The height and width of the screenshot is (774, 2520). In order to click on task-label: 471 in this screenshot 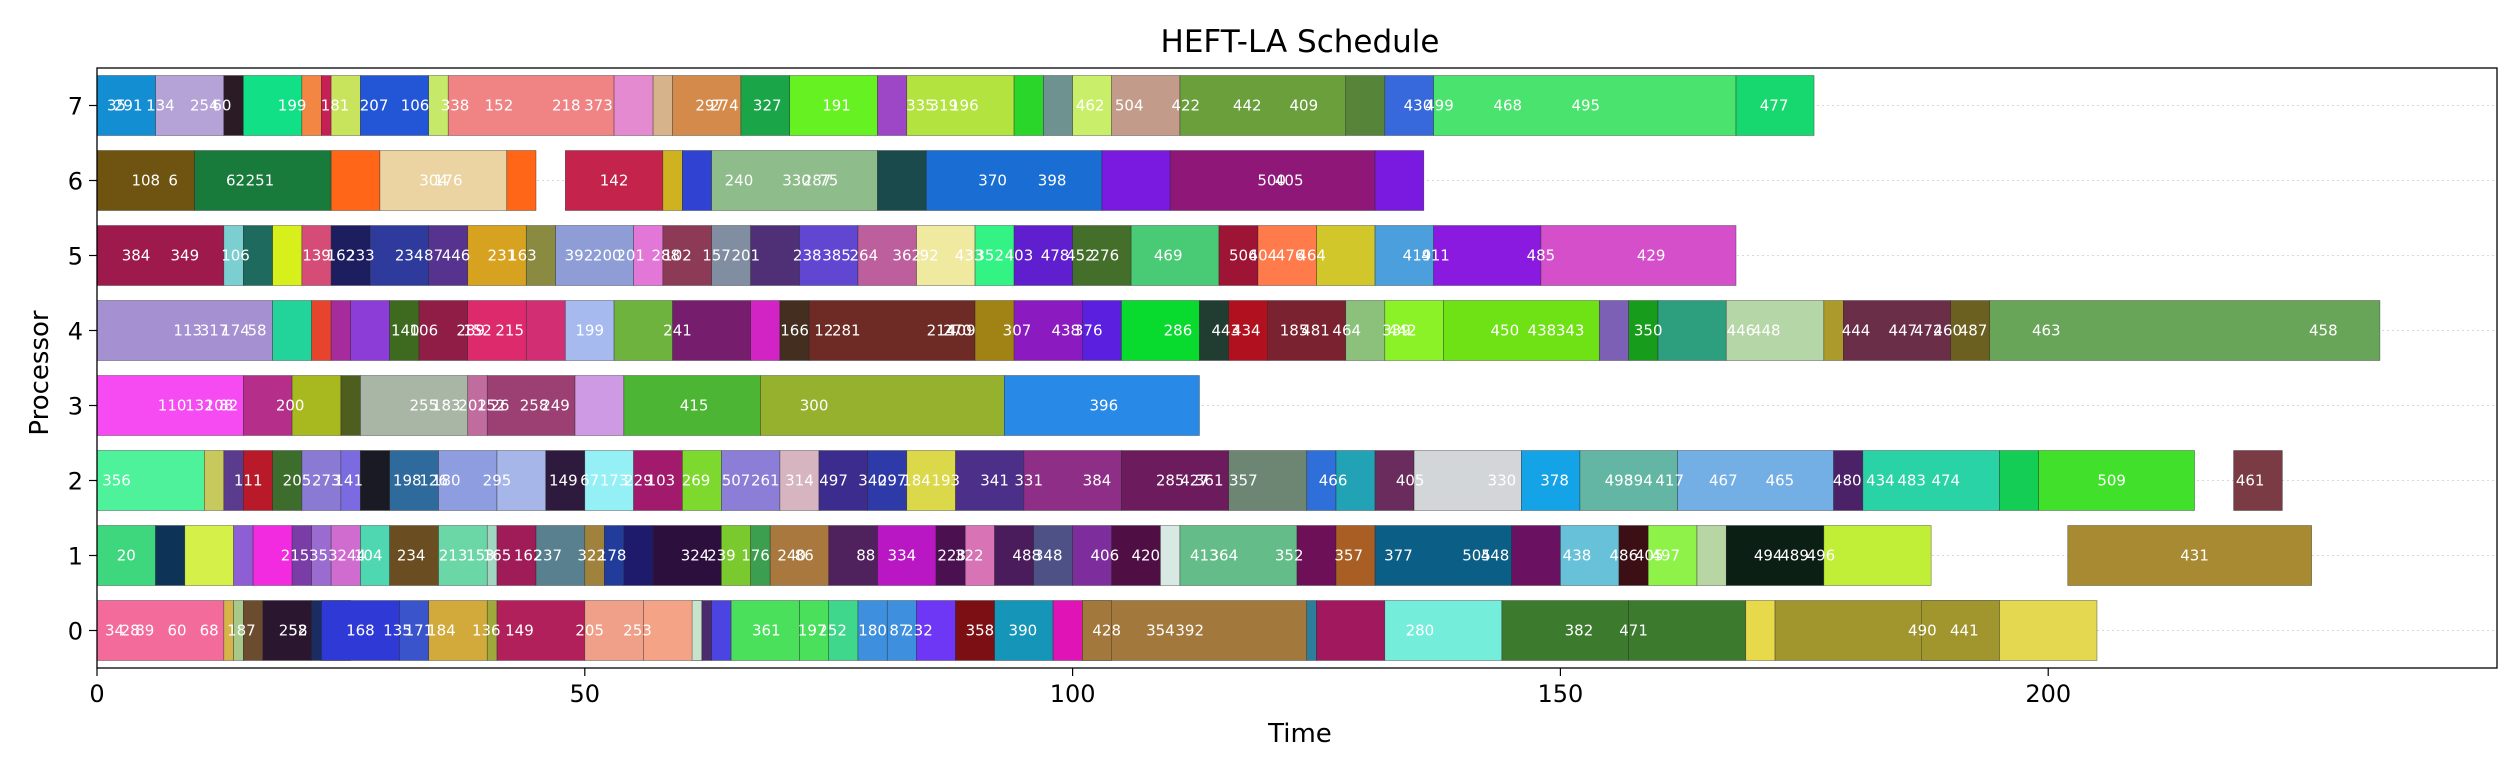, I will do `click(1633, 631)`.